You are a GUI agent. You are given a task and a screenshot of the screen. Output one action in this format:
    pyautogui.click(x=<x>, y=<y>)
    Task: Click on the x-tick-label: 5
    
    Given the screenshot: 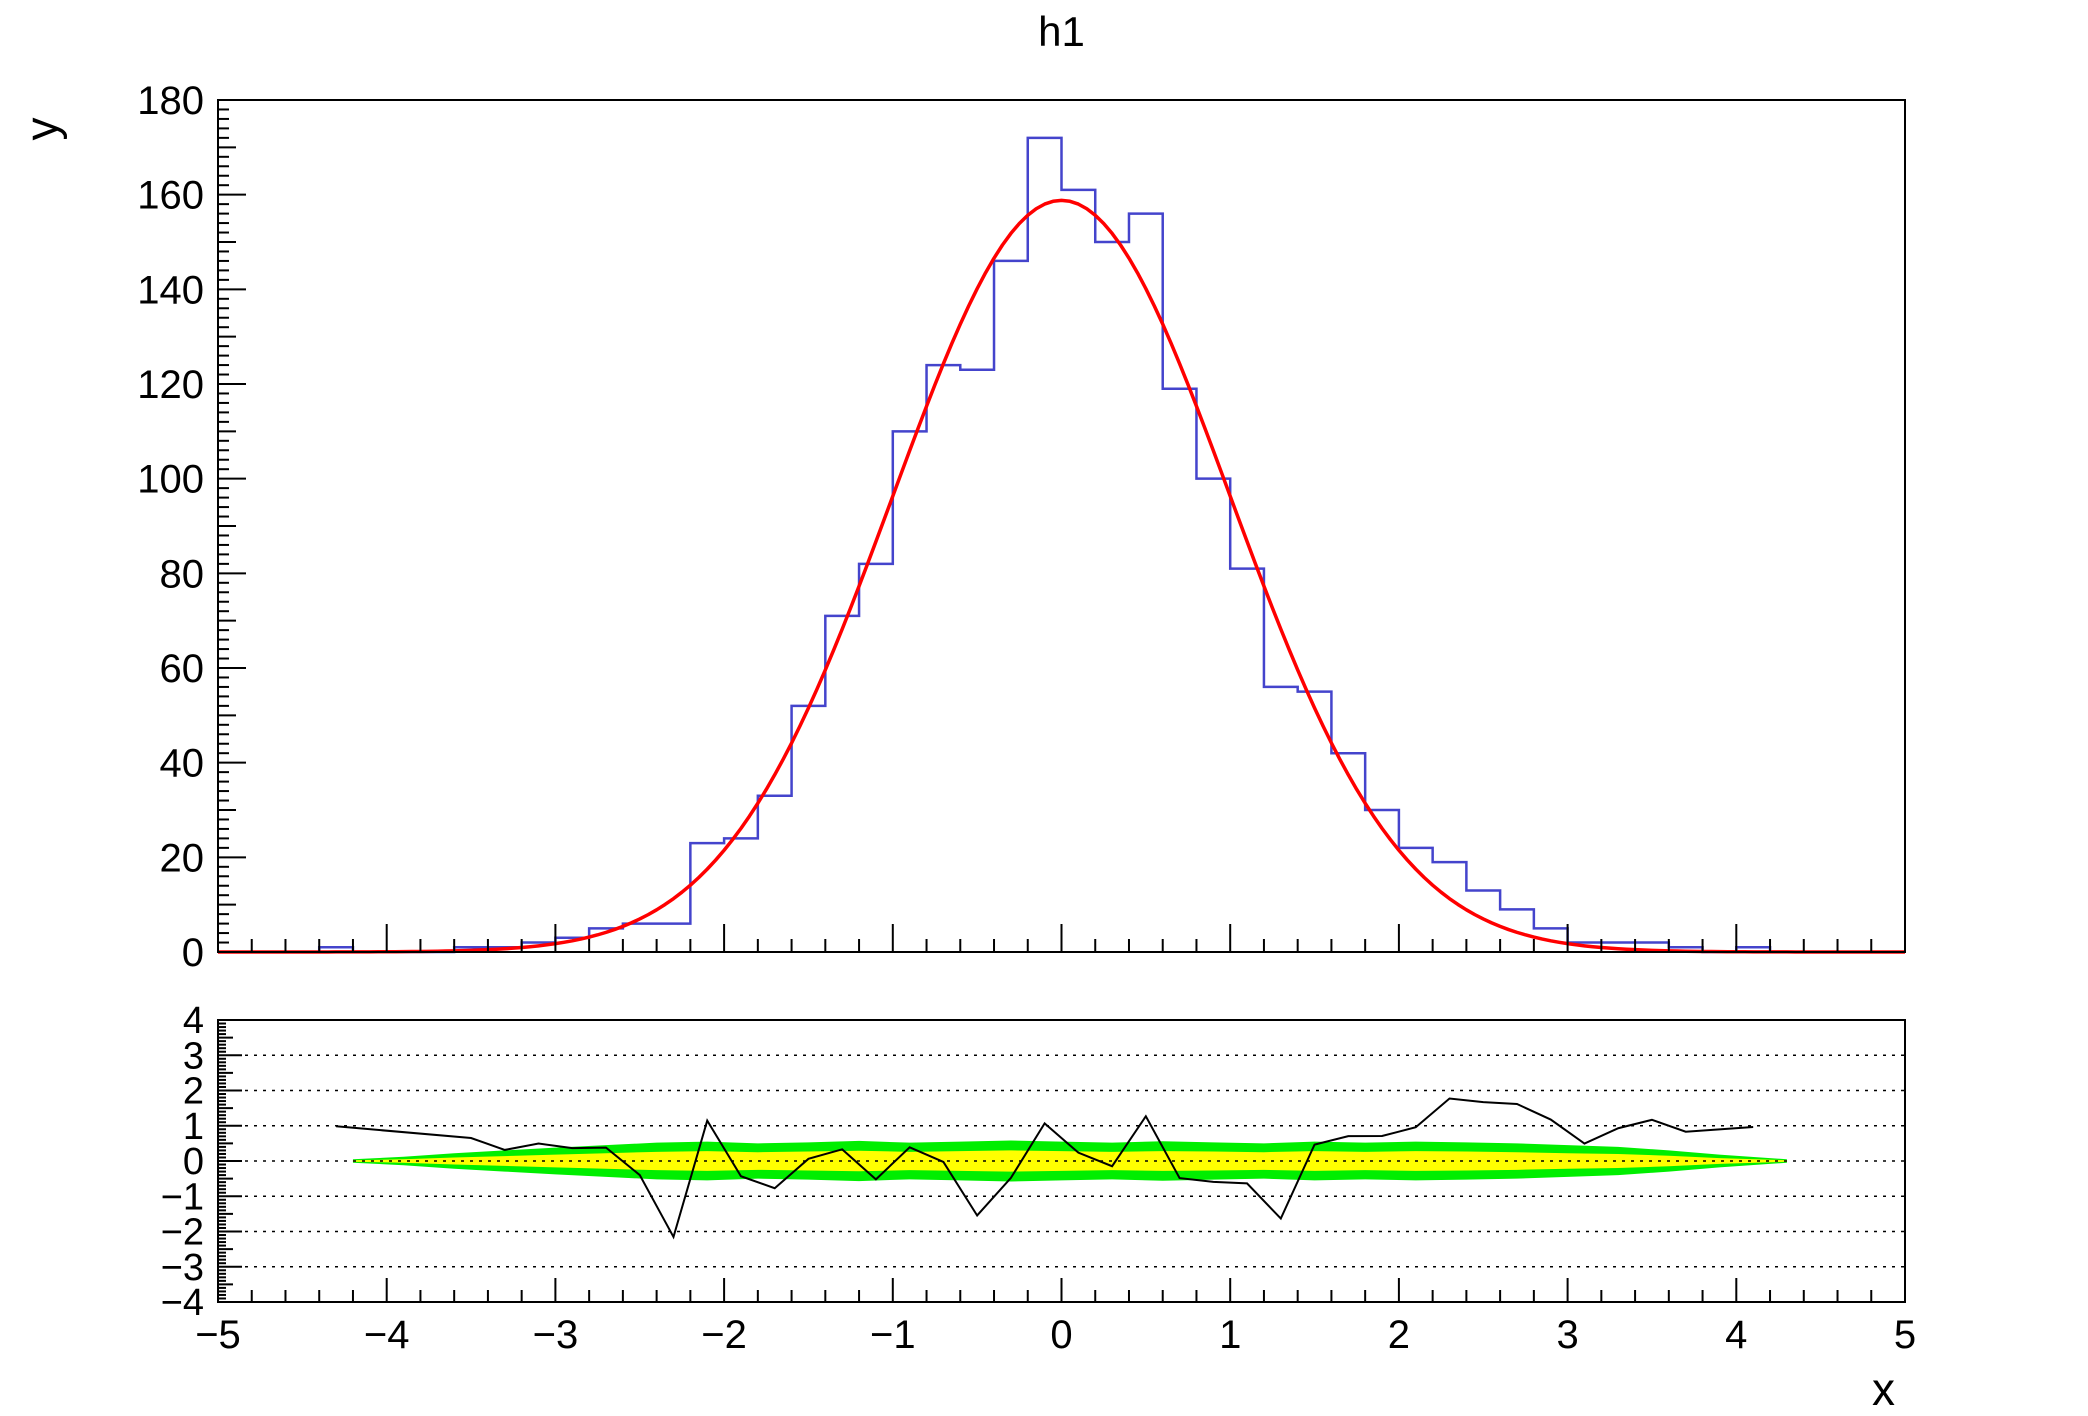 What is the action you would take?
    pyautogui.click(x=1905, y=1335)
    